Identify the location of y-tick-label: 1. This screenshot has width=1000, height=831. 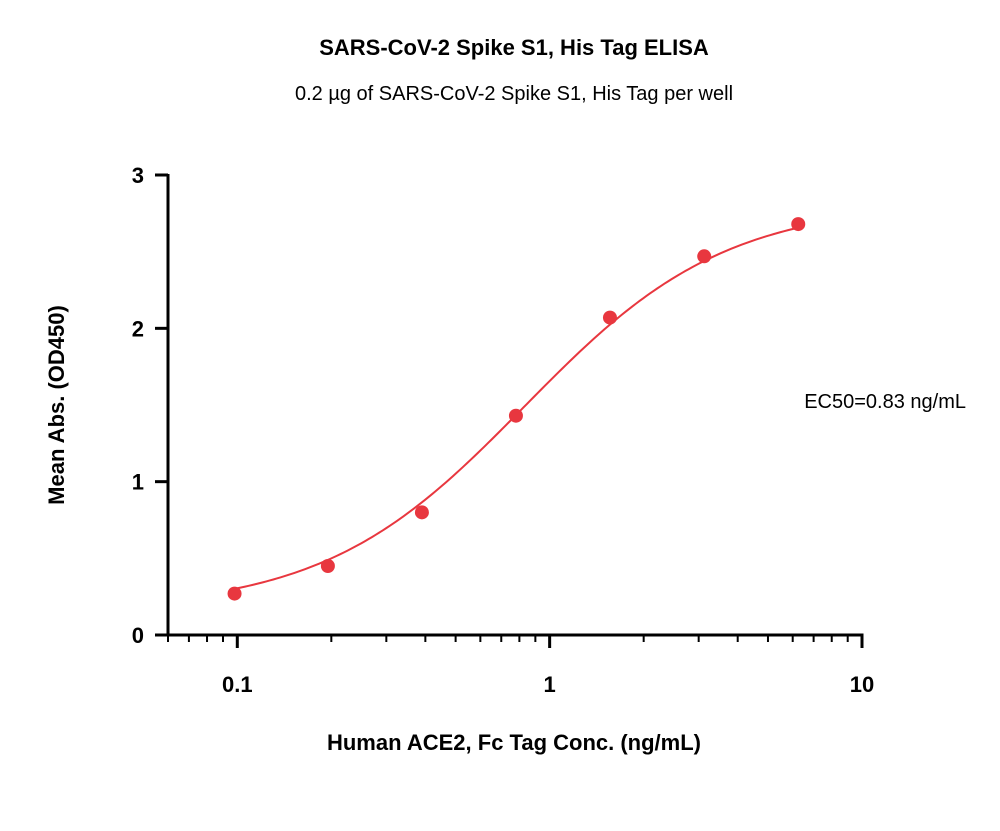
(138, 482).